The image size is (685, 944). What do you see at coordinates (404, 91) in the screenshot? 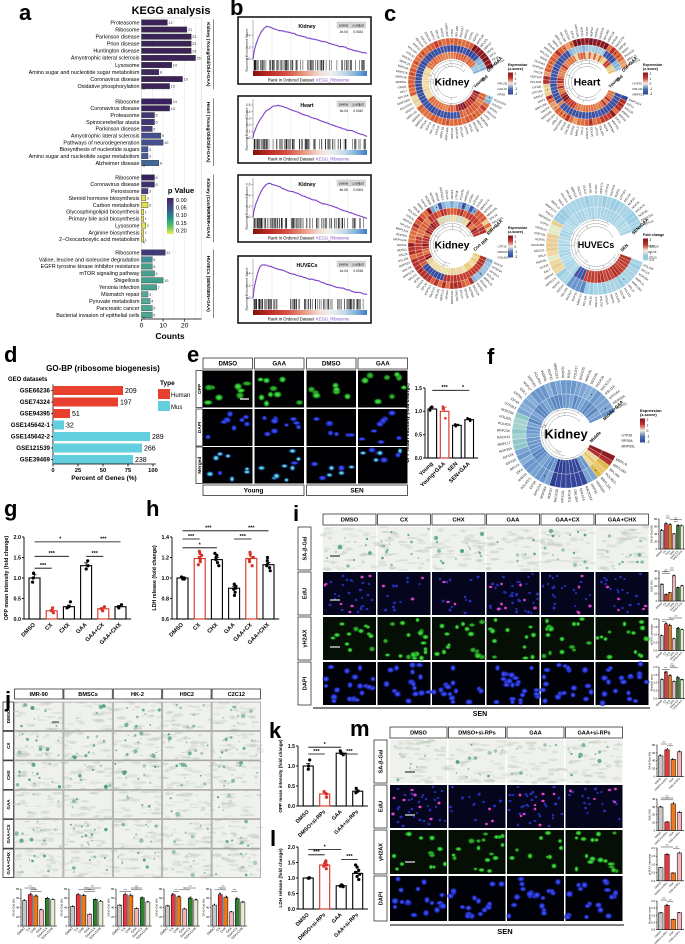
I see `svg-text: RPL7` at bounding box center [404, 91].